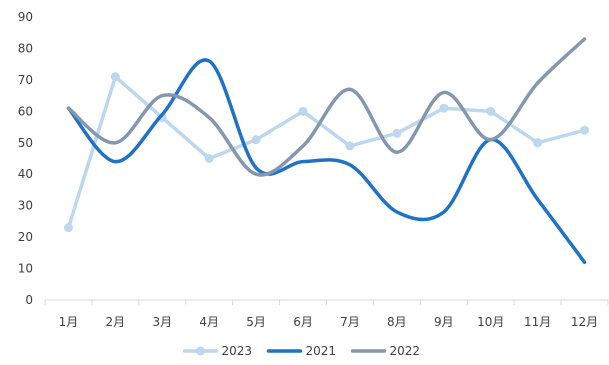 This screenshot has width=609, height=365. Describe the element at coordinates (25, 80) in the screenshot. I see `y-tick-label: 70` at that location.